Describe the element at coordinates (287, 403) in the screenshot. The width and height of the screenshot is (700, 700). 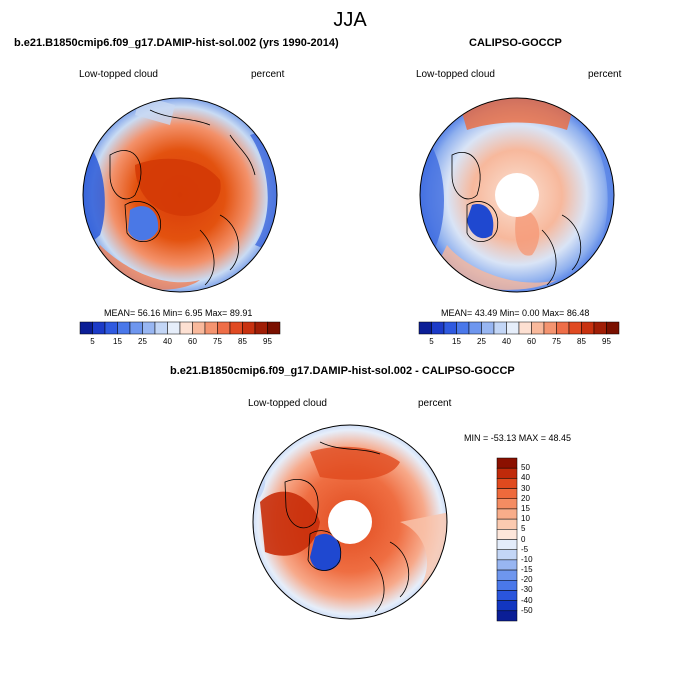
I see `diff-variable-label: Low-topped cloud` at that location.